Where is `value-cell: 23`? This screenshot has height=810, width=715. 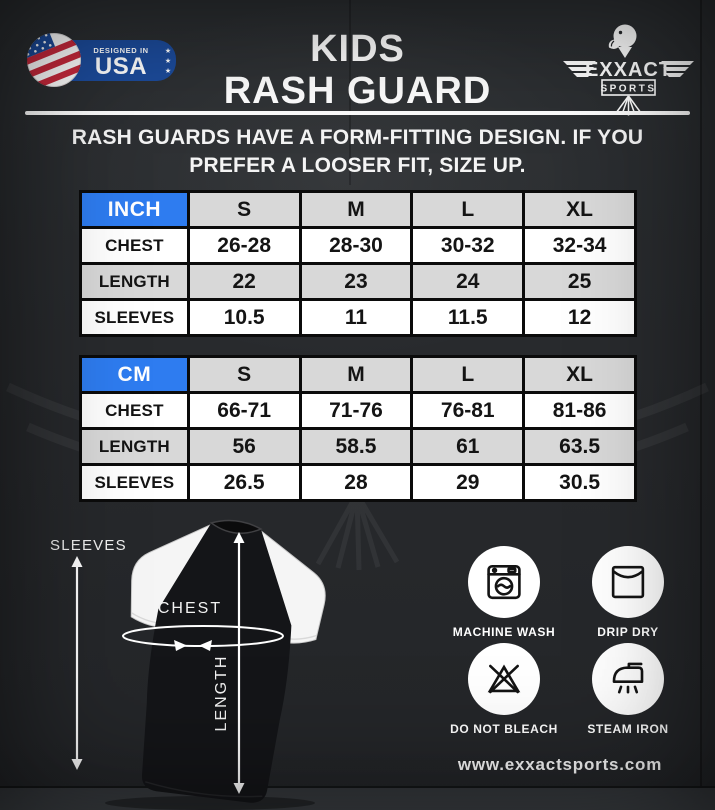 value-cell: 23 is located at coordinates (356, 281).